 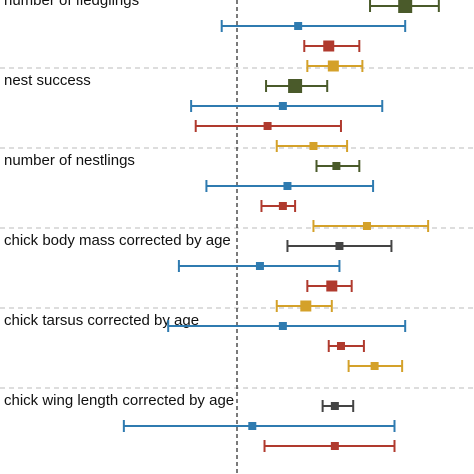 I want to click on group-label: nest success, so click(x=47, y=80).